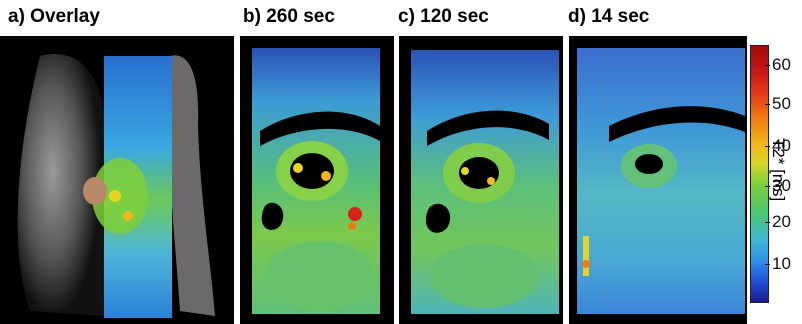 The width and height of the screenshot is (802, 324). Describe the element at coordinates (778, 221) in the screenshot. I see `colorbar-tick-20: 20` at that location.